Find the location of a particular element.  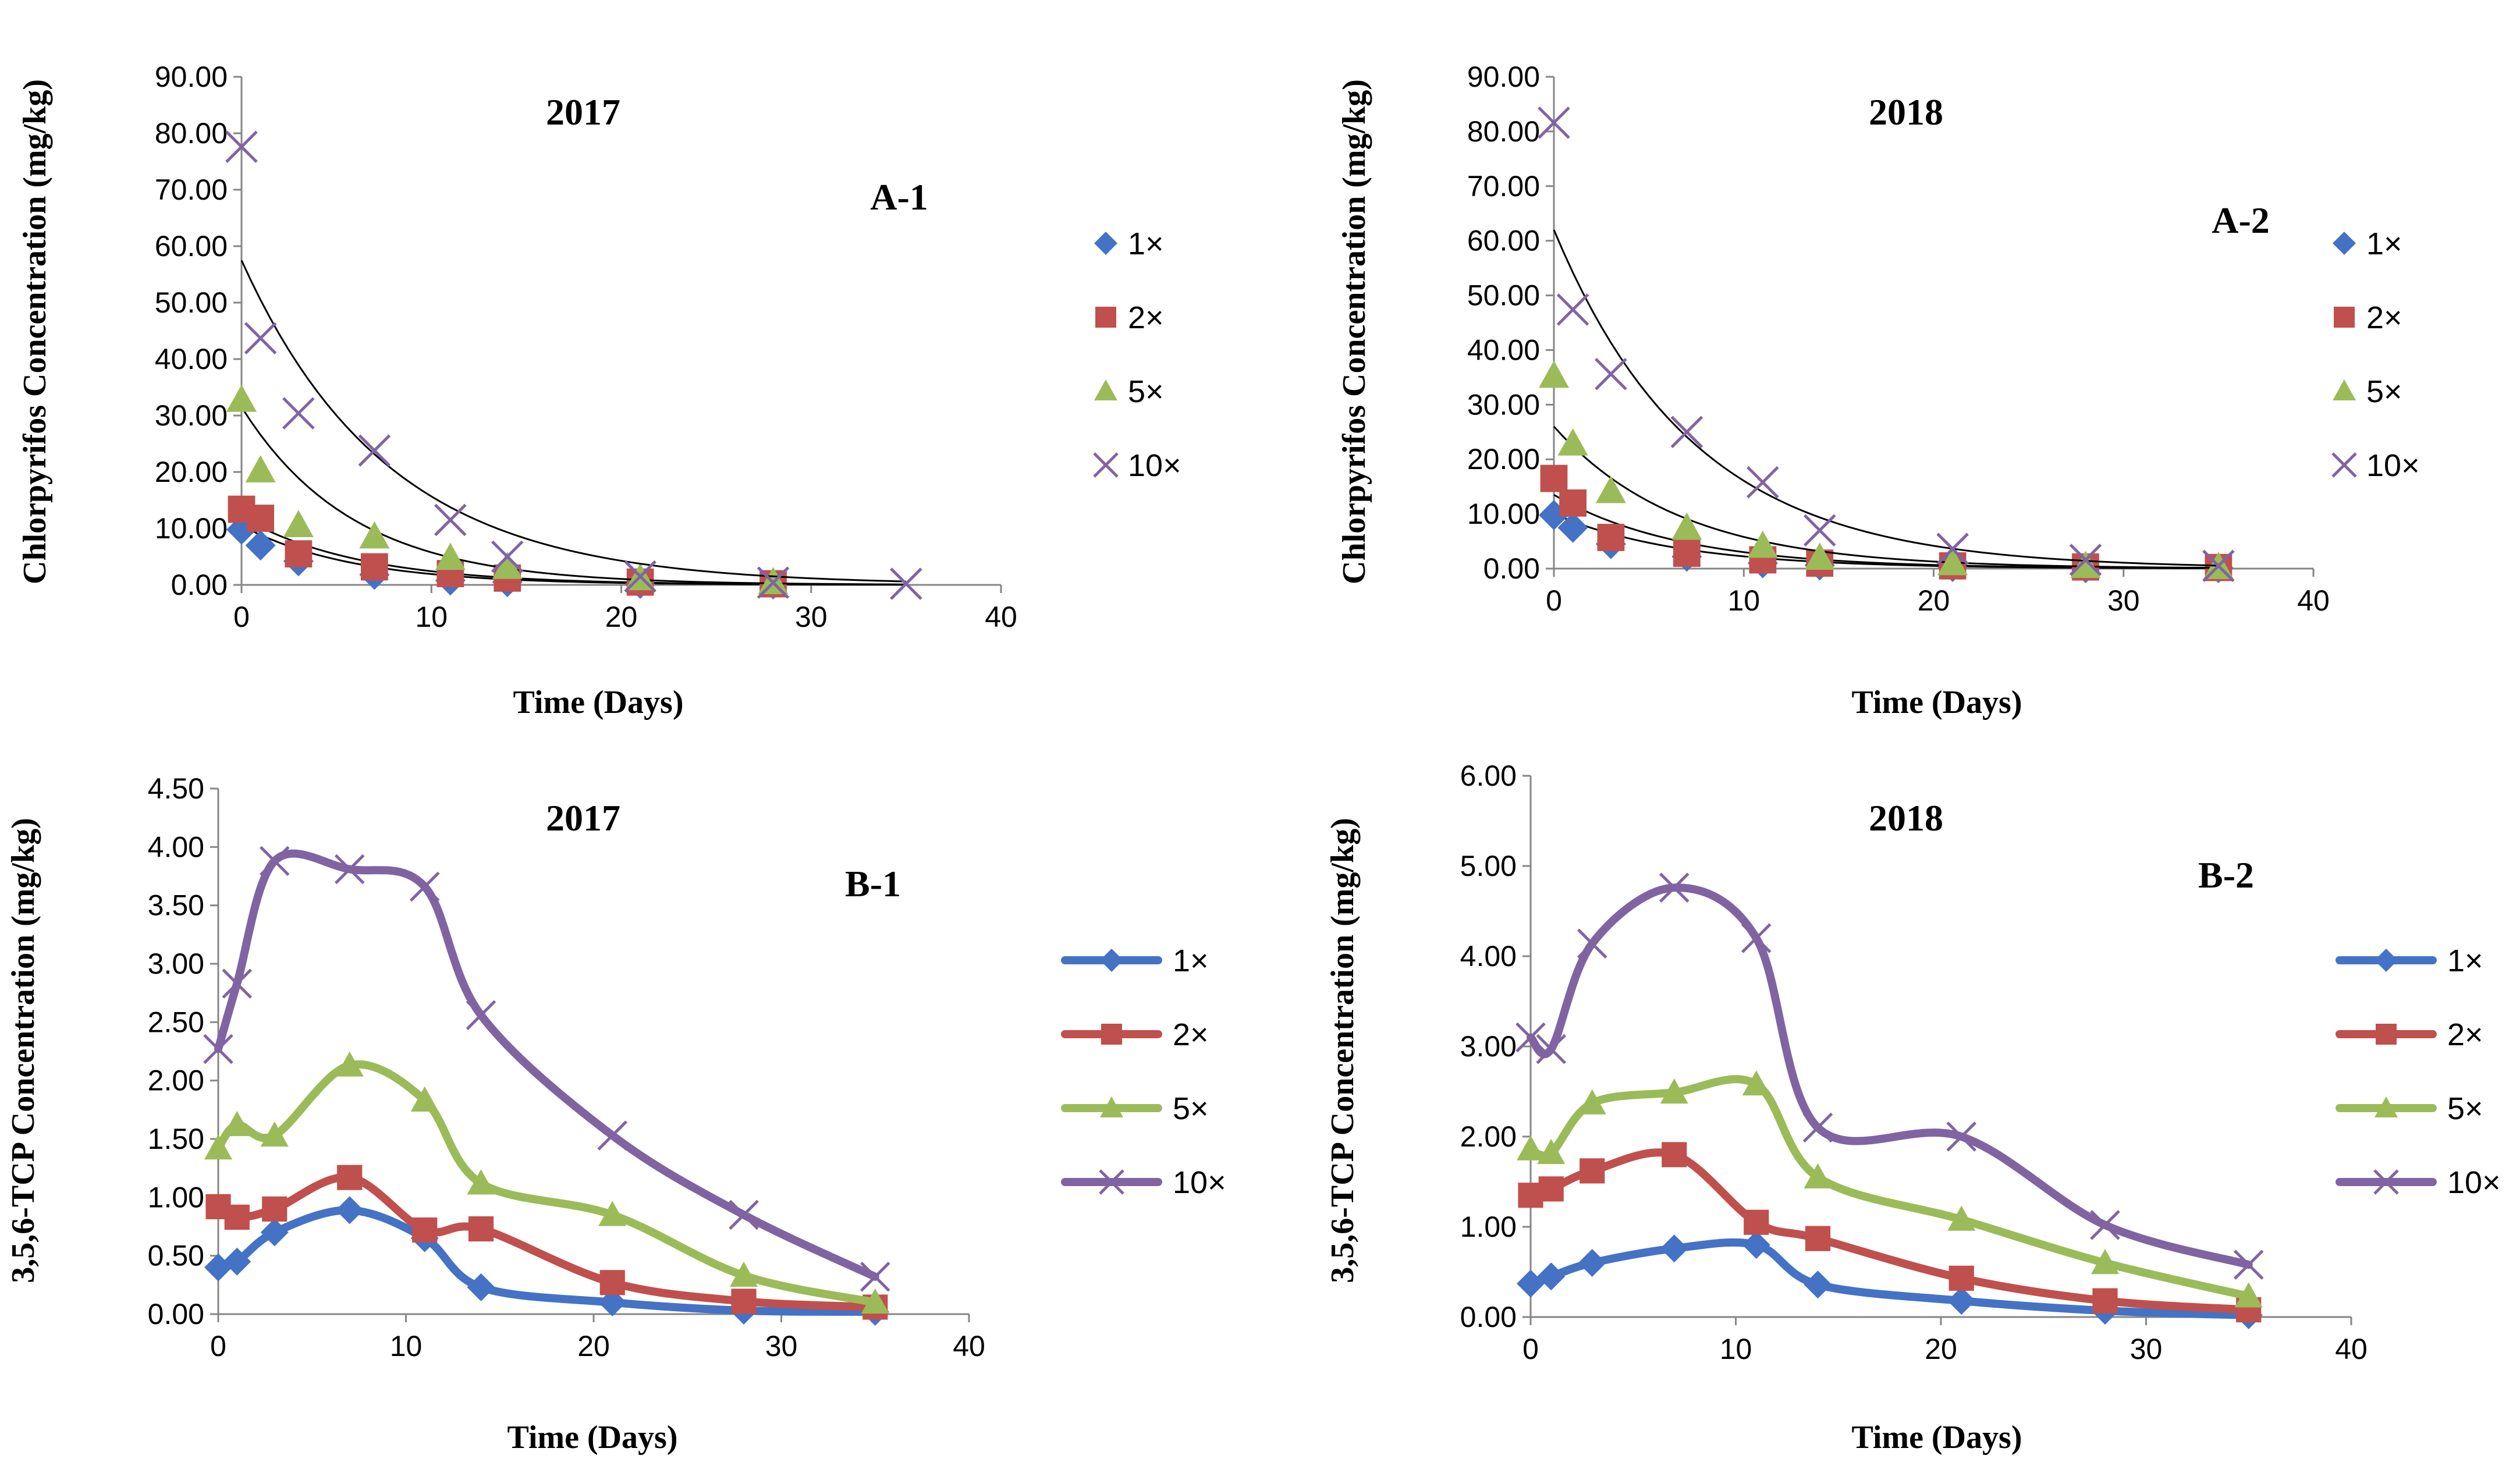

y-tick-label: 80.00 is located at coordinates (1503, 131).